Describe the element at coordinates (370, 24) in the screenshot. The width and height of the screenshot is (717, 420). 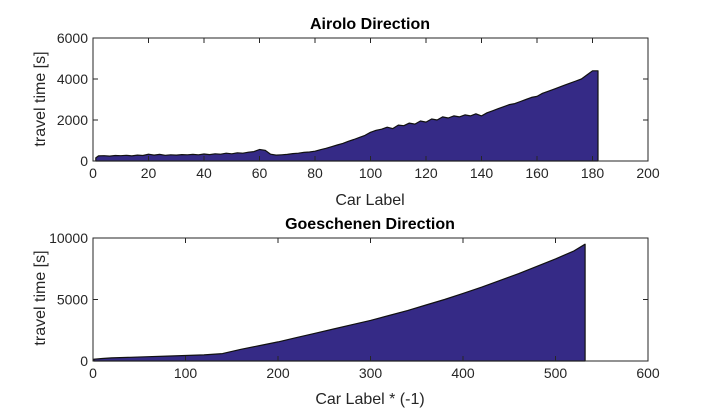
I see `chart-title: Airolo Direction` at that location.